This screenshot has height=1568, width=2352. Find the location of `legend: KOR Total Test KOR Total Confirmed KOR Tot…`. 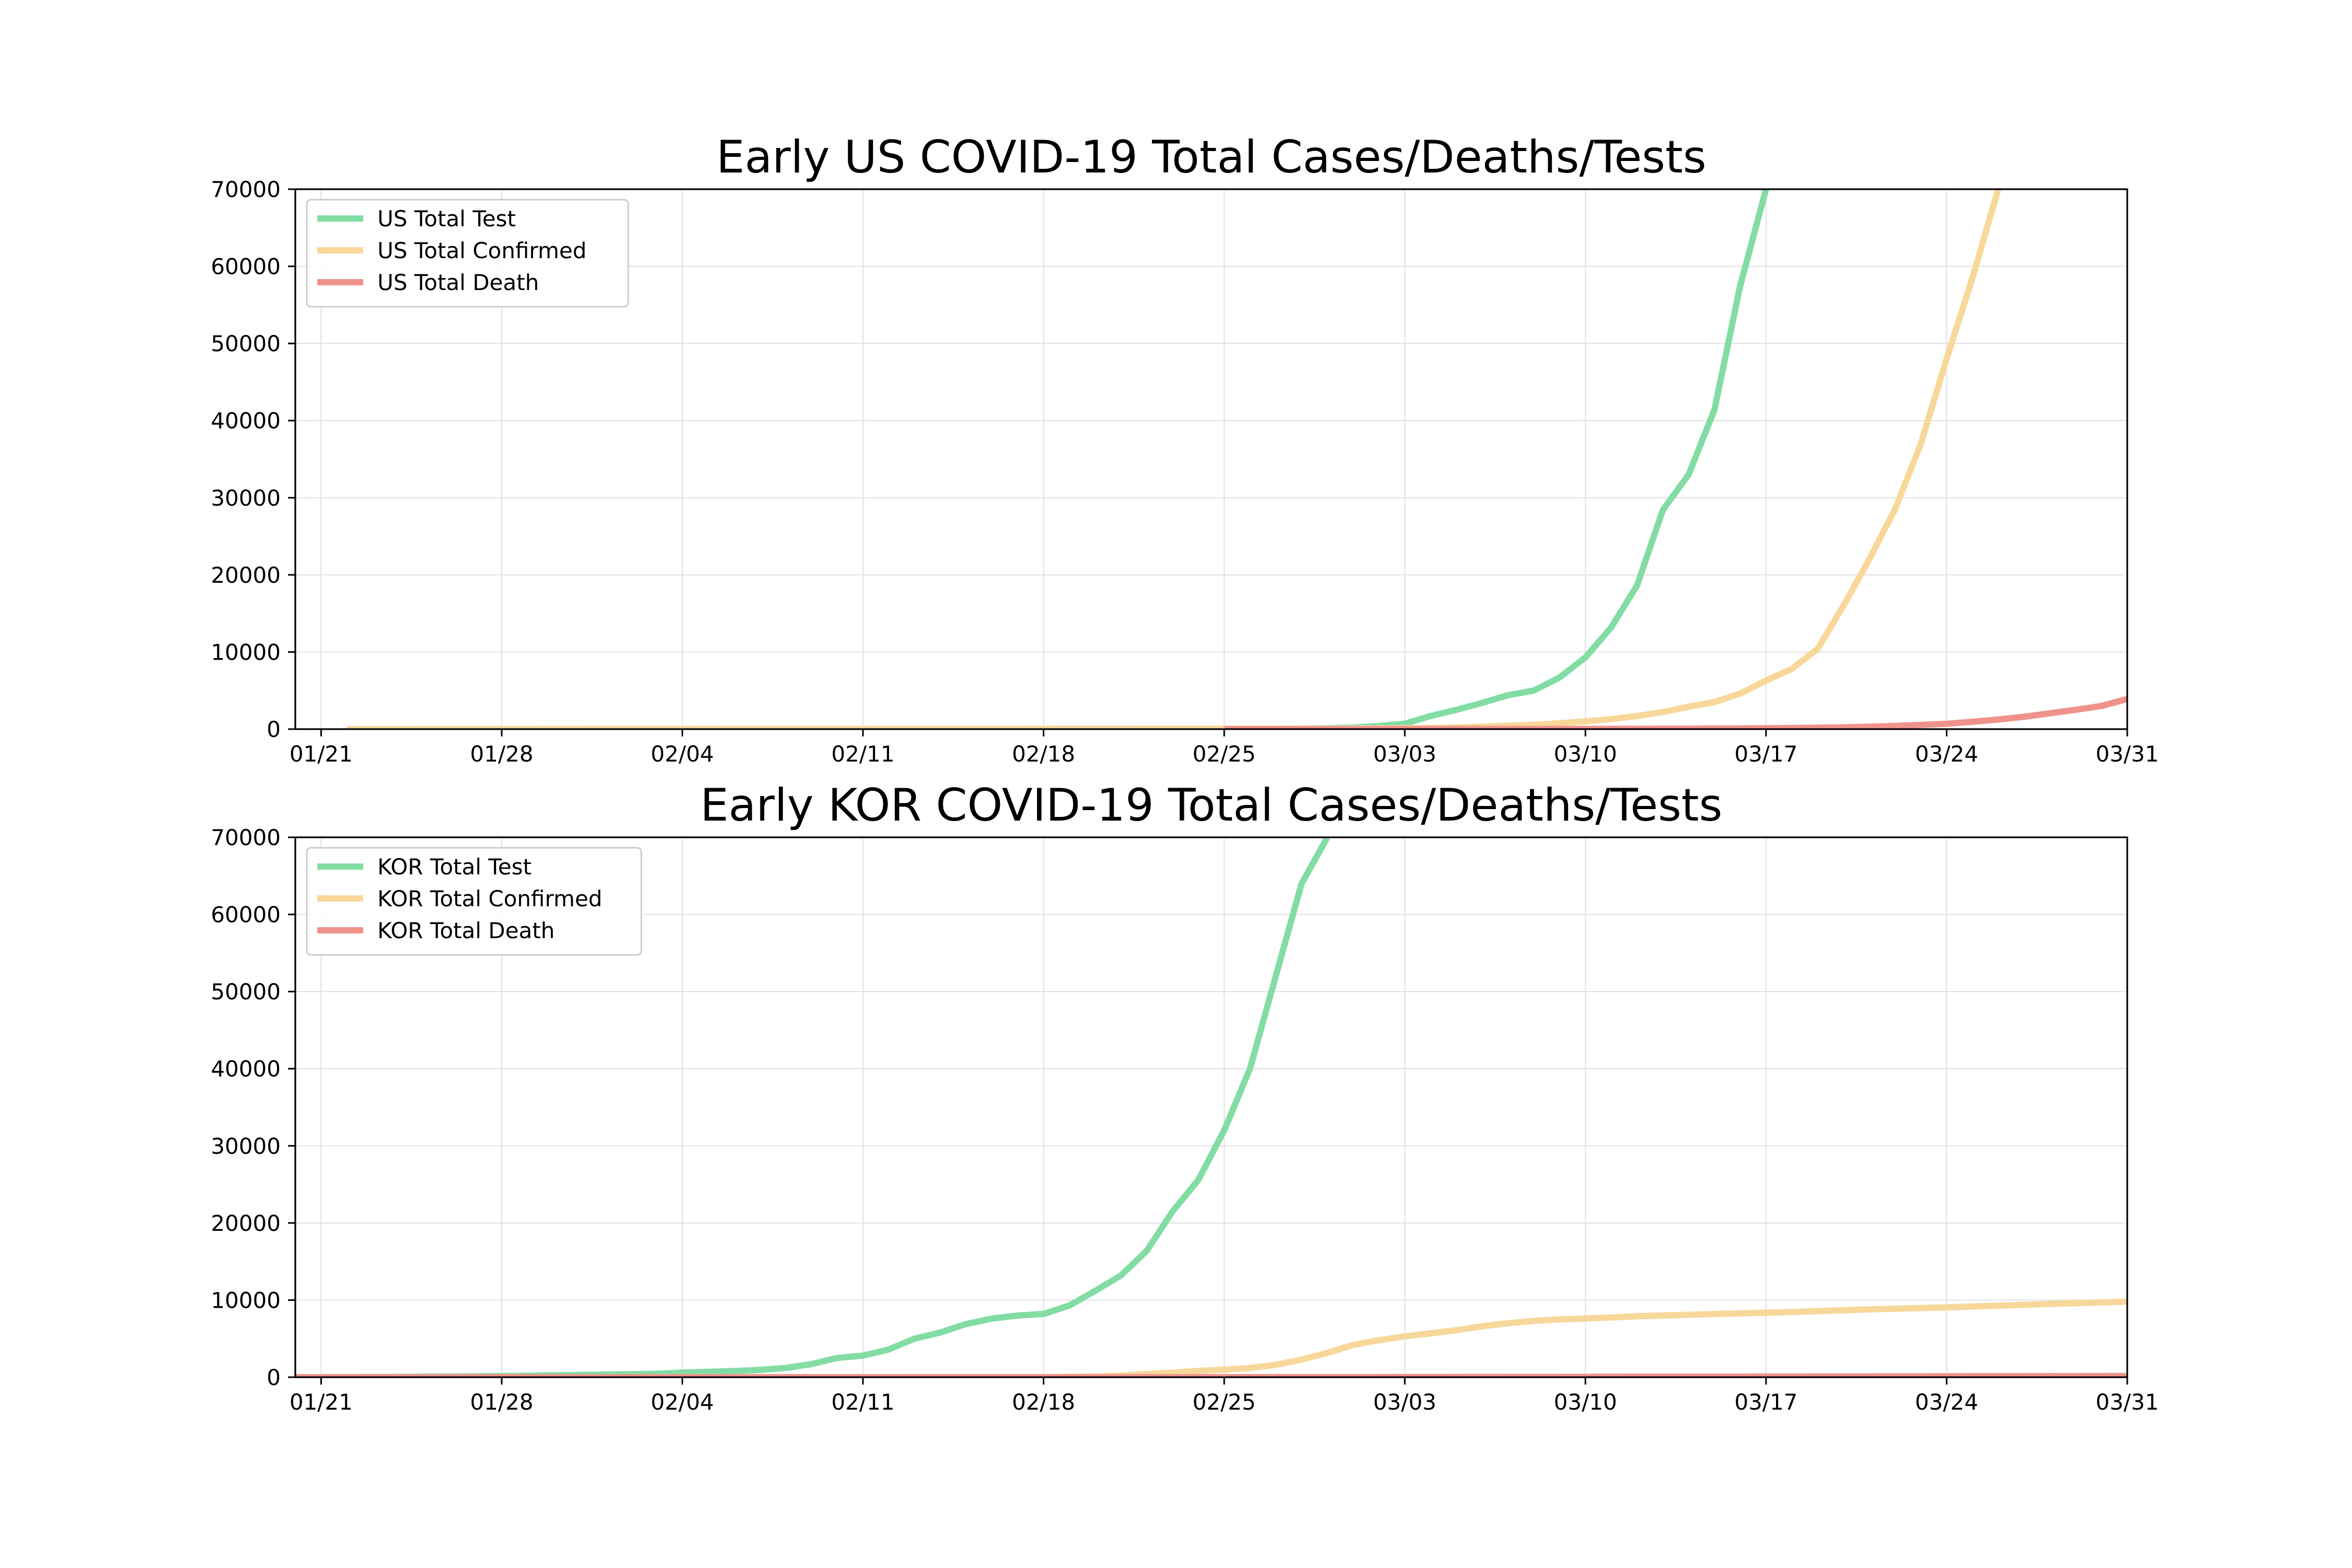

legend: KOR Total Test KOR Total Confirmed KOR Tot… is located at coordinates (474, 901).